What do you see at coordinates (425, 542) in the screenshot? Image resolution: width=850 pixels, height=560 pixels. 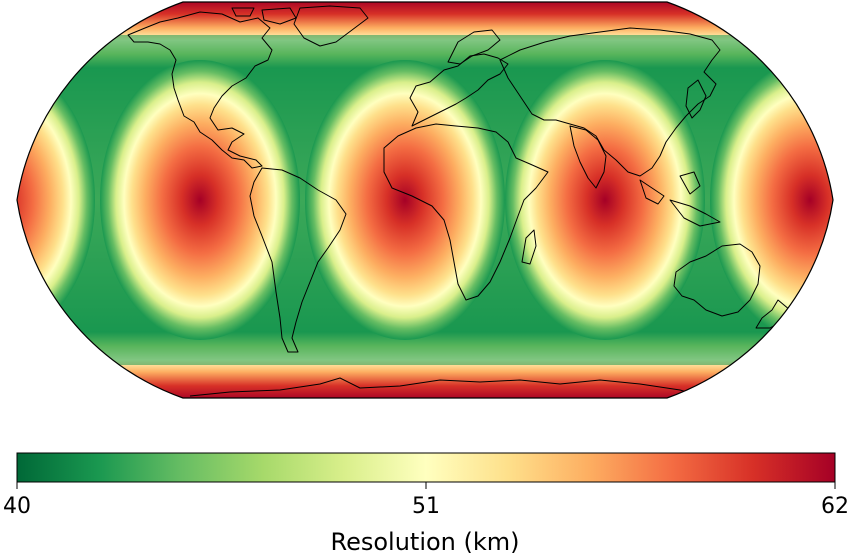 I see `colorbar-label: Resolution (km)` at bounding box center [425, 542].